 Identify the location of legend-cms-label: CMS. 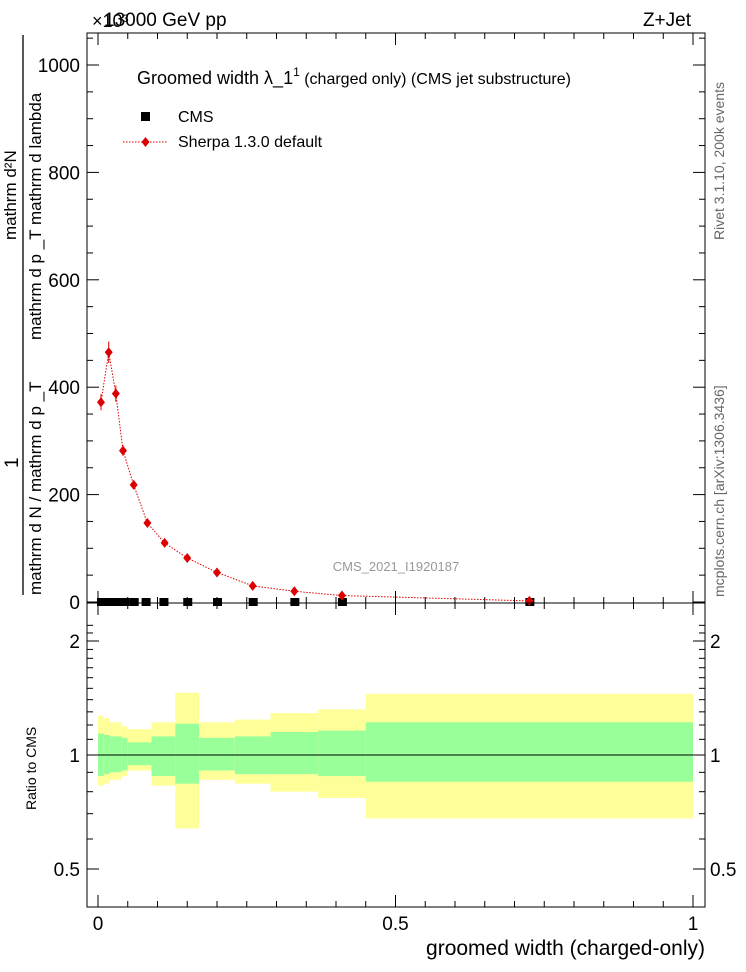
(196, 117).